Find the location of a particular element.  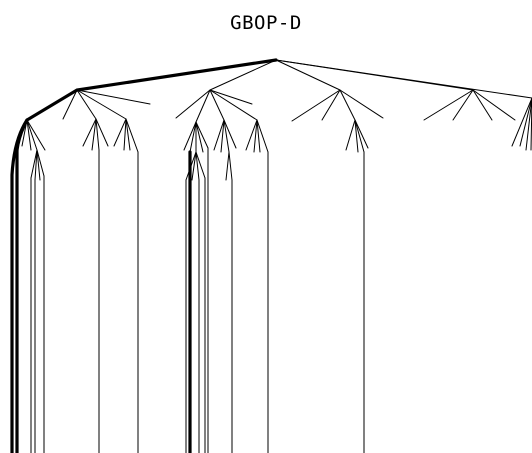

node-b-edges is located at coordinates (216, 106).